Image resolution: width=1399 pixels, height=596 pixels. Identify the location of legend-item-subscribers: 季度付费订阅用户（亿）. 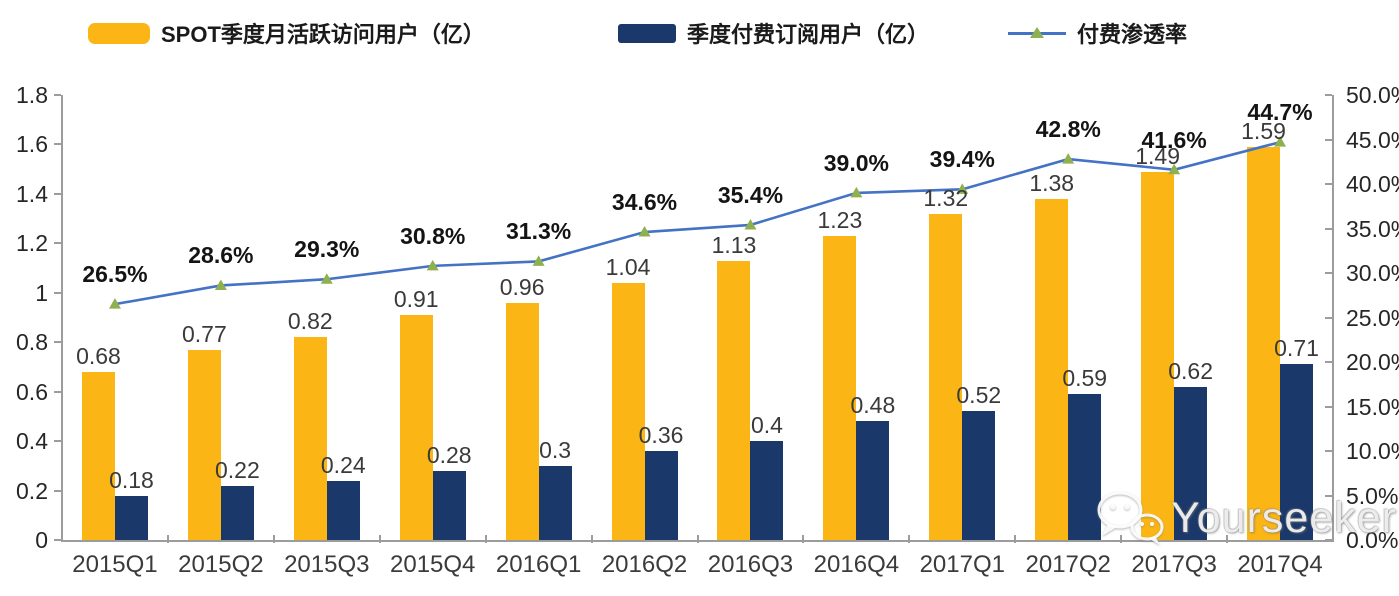
(773, 33).